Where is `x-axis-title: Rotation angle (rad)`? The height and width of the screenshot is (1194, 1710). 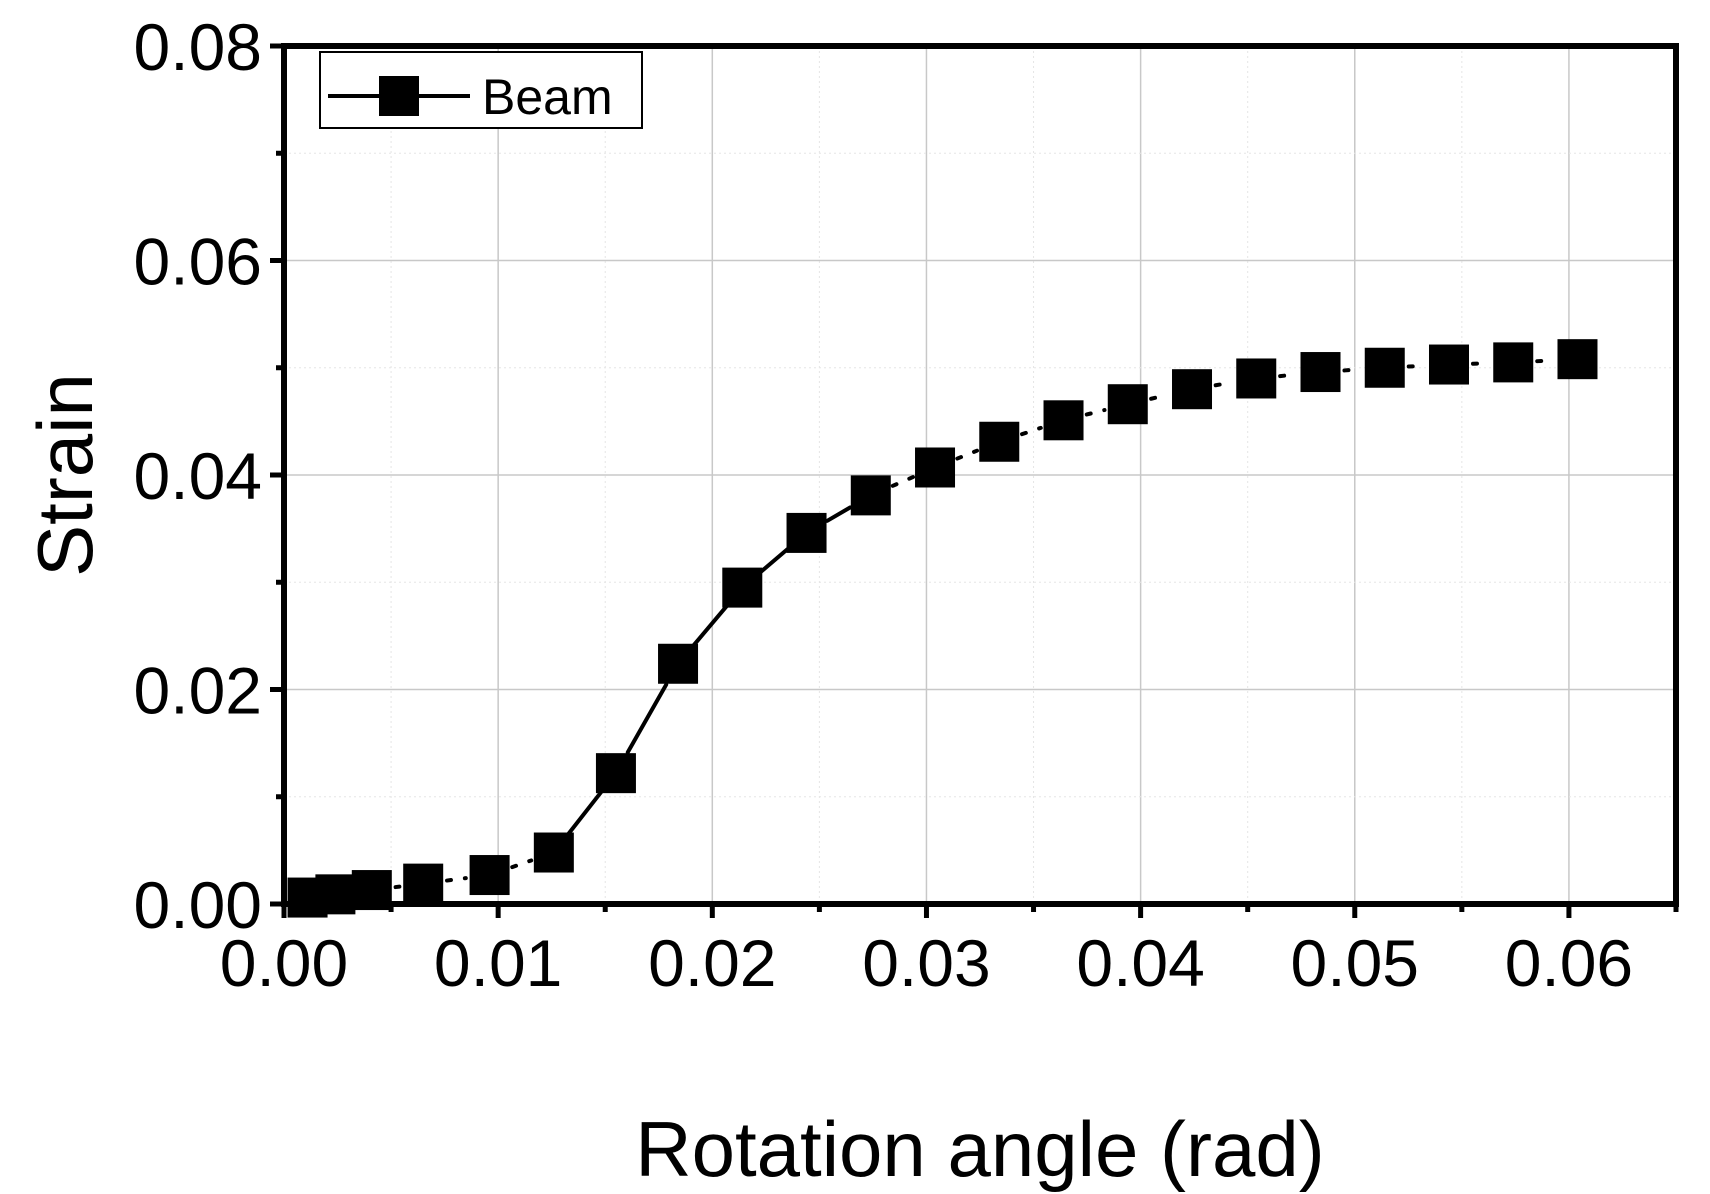 x-axis-title: Rotation angle (rad) is located at coordinates (979, 1149).